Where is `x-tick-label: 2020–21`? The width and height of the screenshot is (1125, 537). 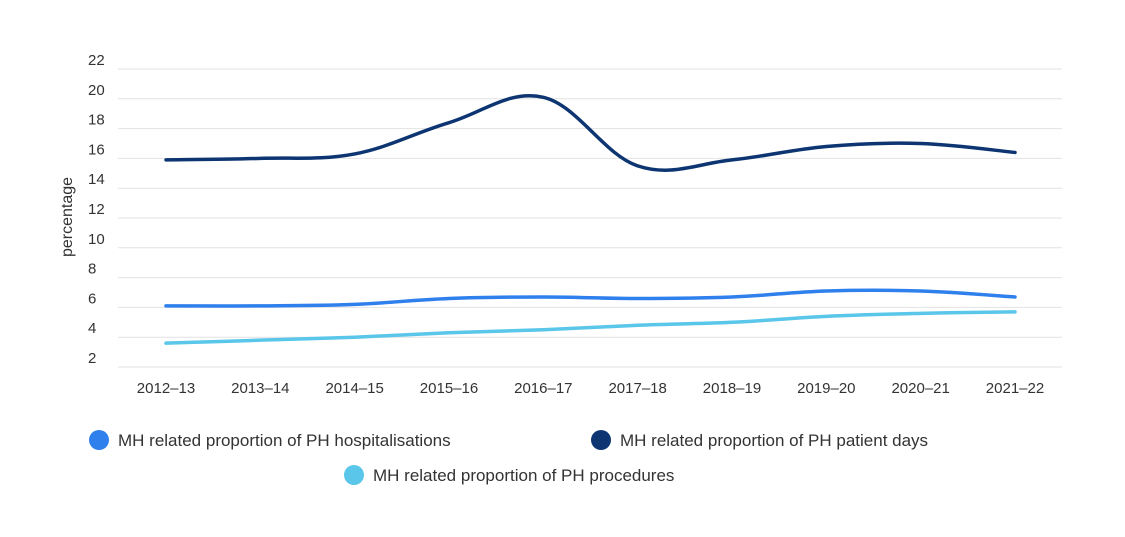 x-tick-label: 2020–21 is located at coordinates (920, 388).